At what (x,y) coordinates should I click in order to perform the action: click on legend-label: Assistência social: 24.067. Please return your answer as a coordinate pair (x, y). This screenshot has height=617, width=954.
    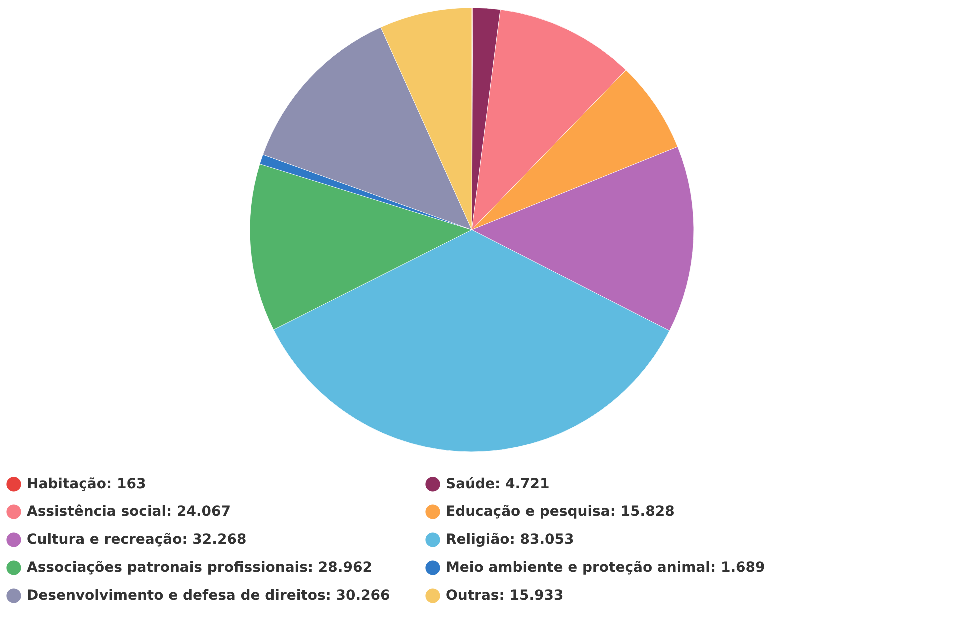
    Looking at the image, I should click on (129, 512).